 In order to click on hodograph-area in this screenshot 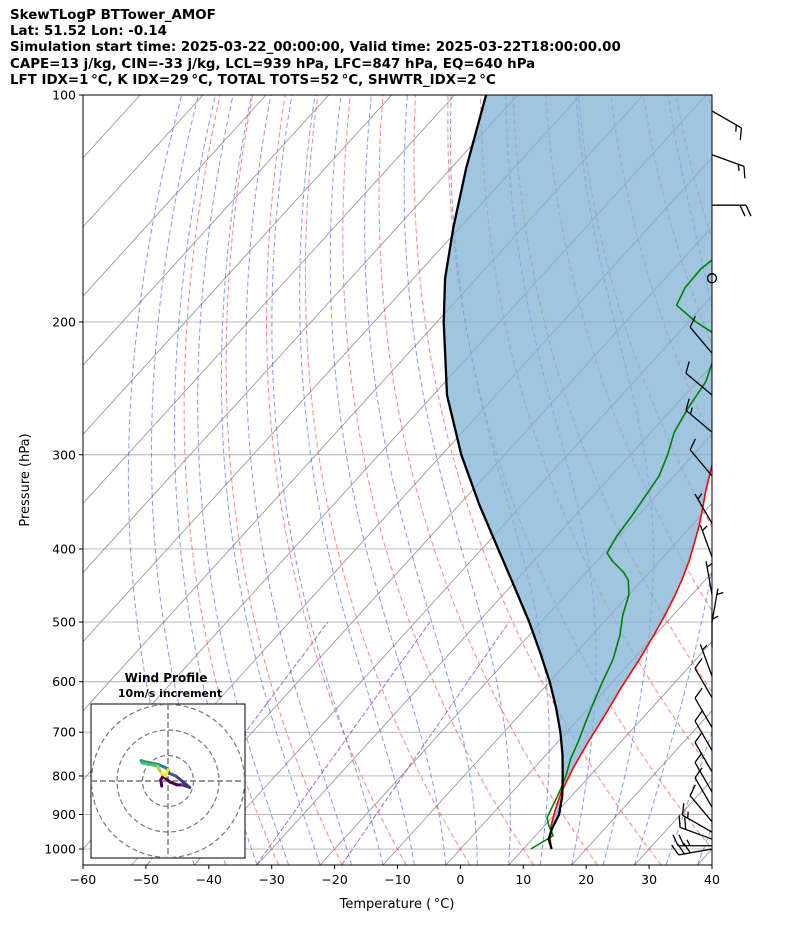, I will do `click(168, 781)`.